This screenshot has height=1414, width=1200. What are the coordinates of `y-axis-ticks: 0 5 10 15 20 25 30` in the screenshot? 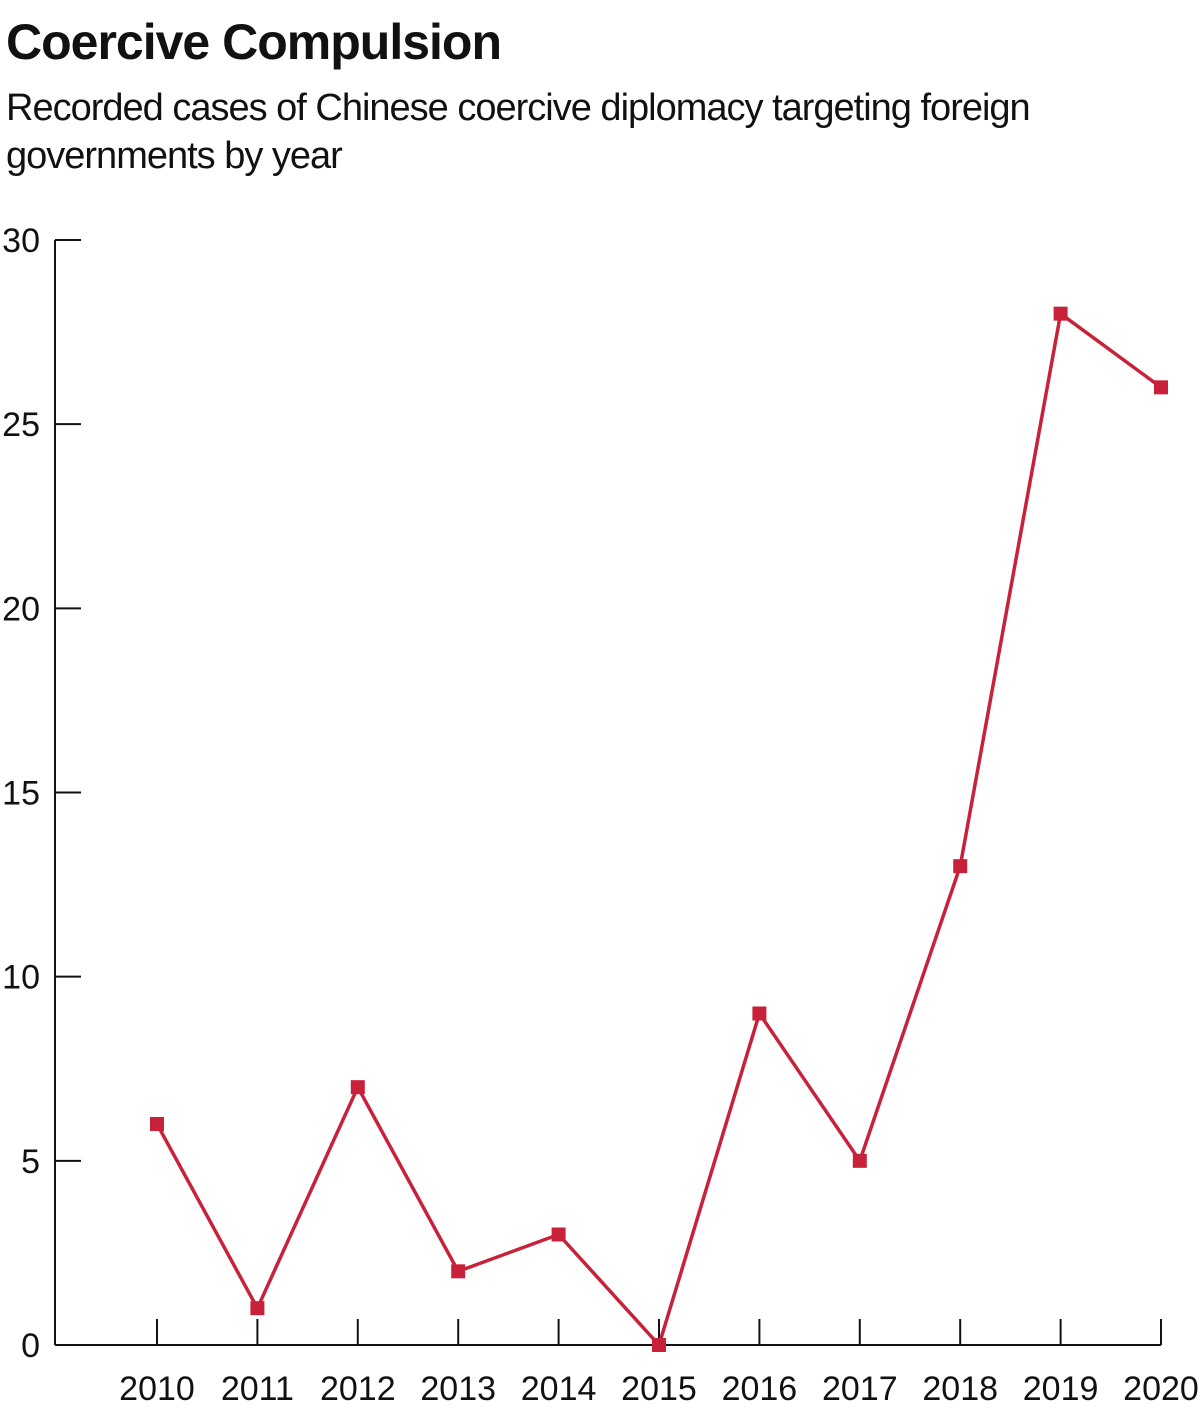 It's located at (41, 793).